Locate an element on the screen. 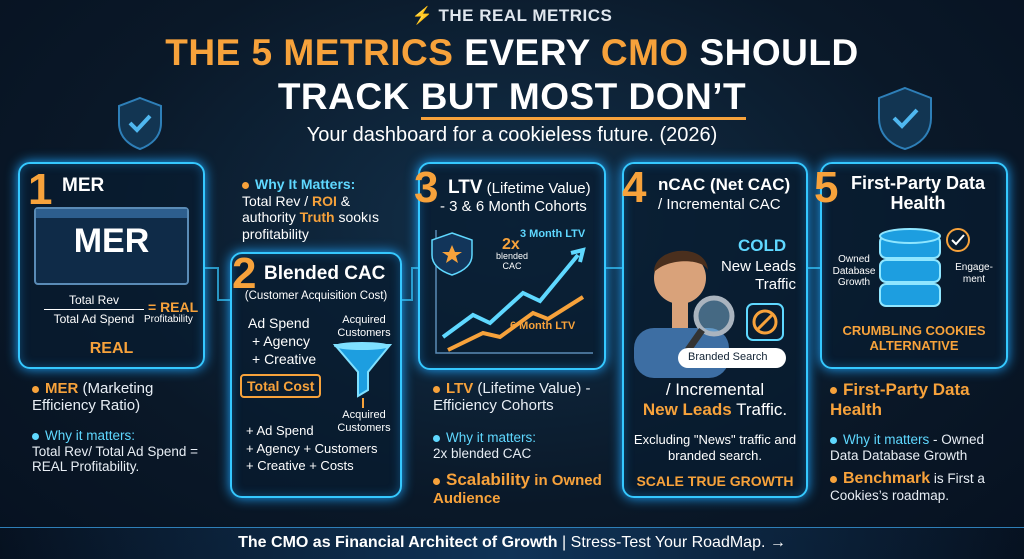 Image resolution: width=1024 pixels, height=559 pixels. growth-chart is located at coordinates (512, 292).